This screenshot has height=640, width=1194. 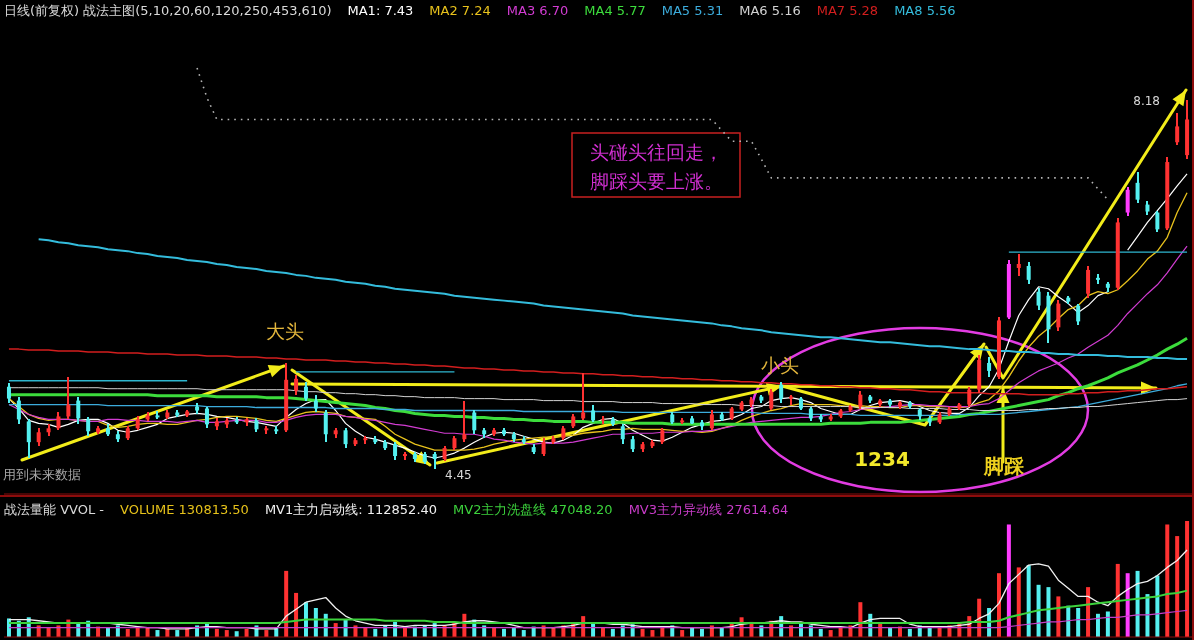 What do you see at coordinates (925, 11) in the screenshot?
I see `text: MA8 5.56` at bounding box center [925, 11].